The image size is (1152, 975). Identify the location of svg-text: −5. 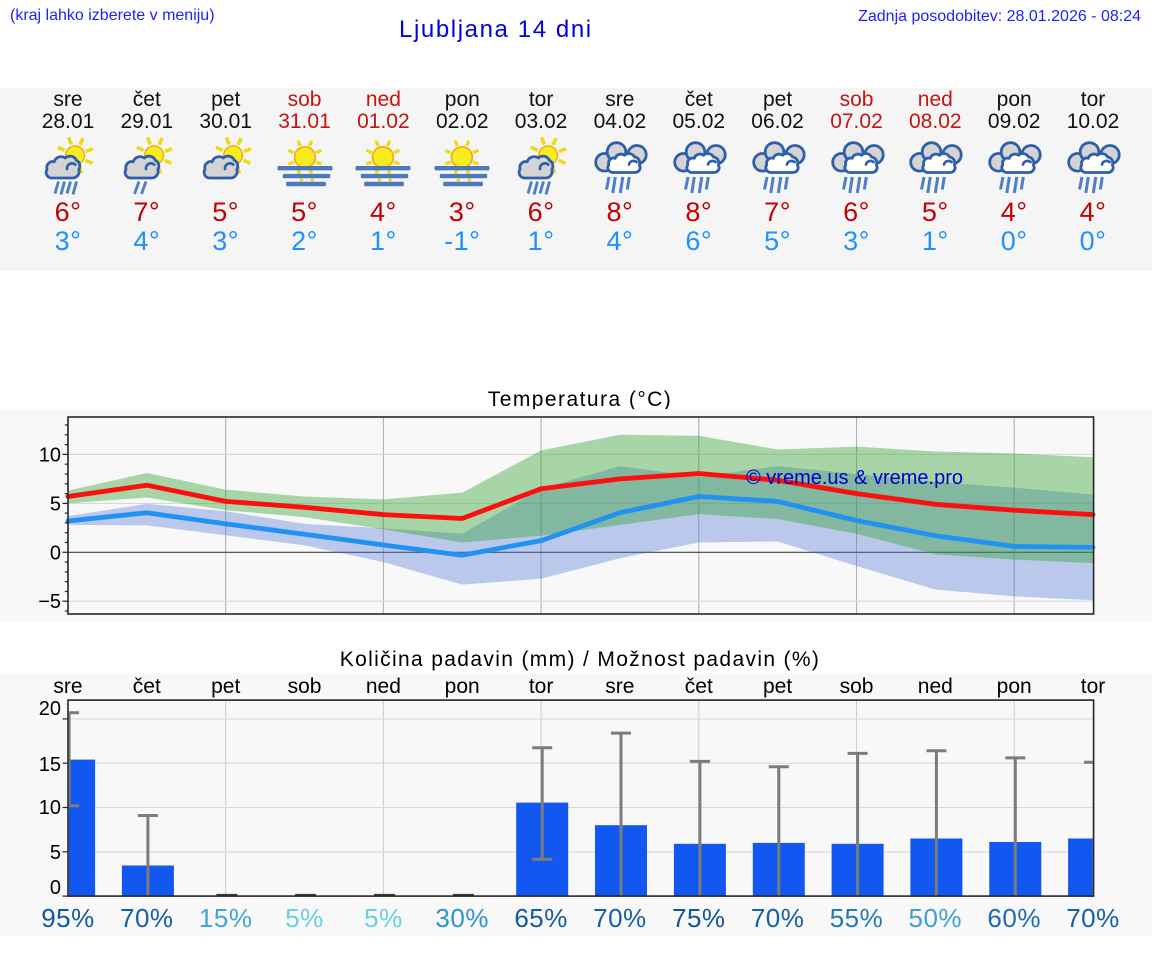
(49, 602).